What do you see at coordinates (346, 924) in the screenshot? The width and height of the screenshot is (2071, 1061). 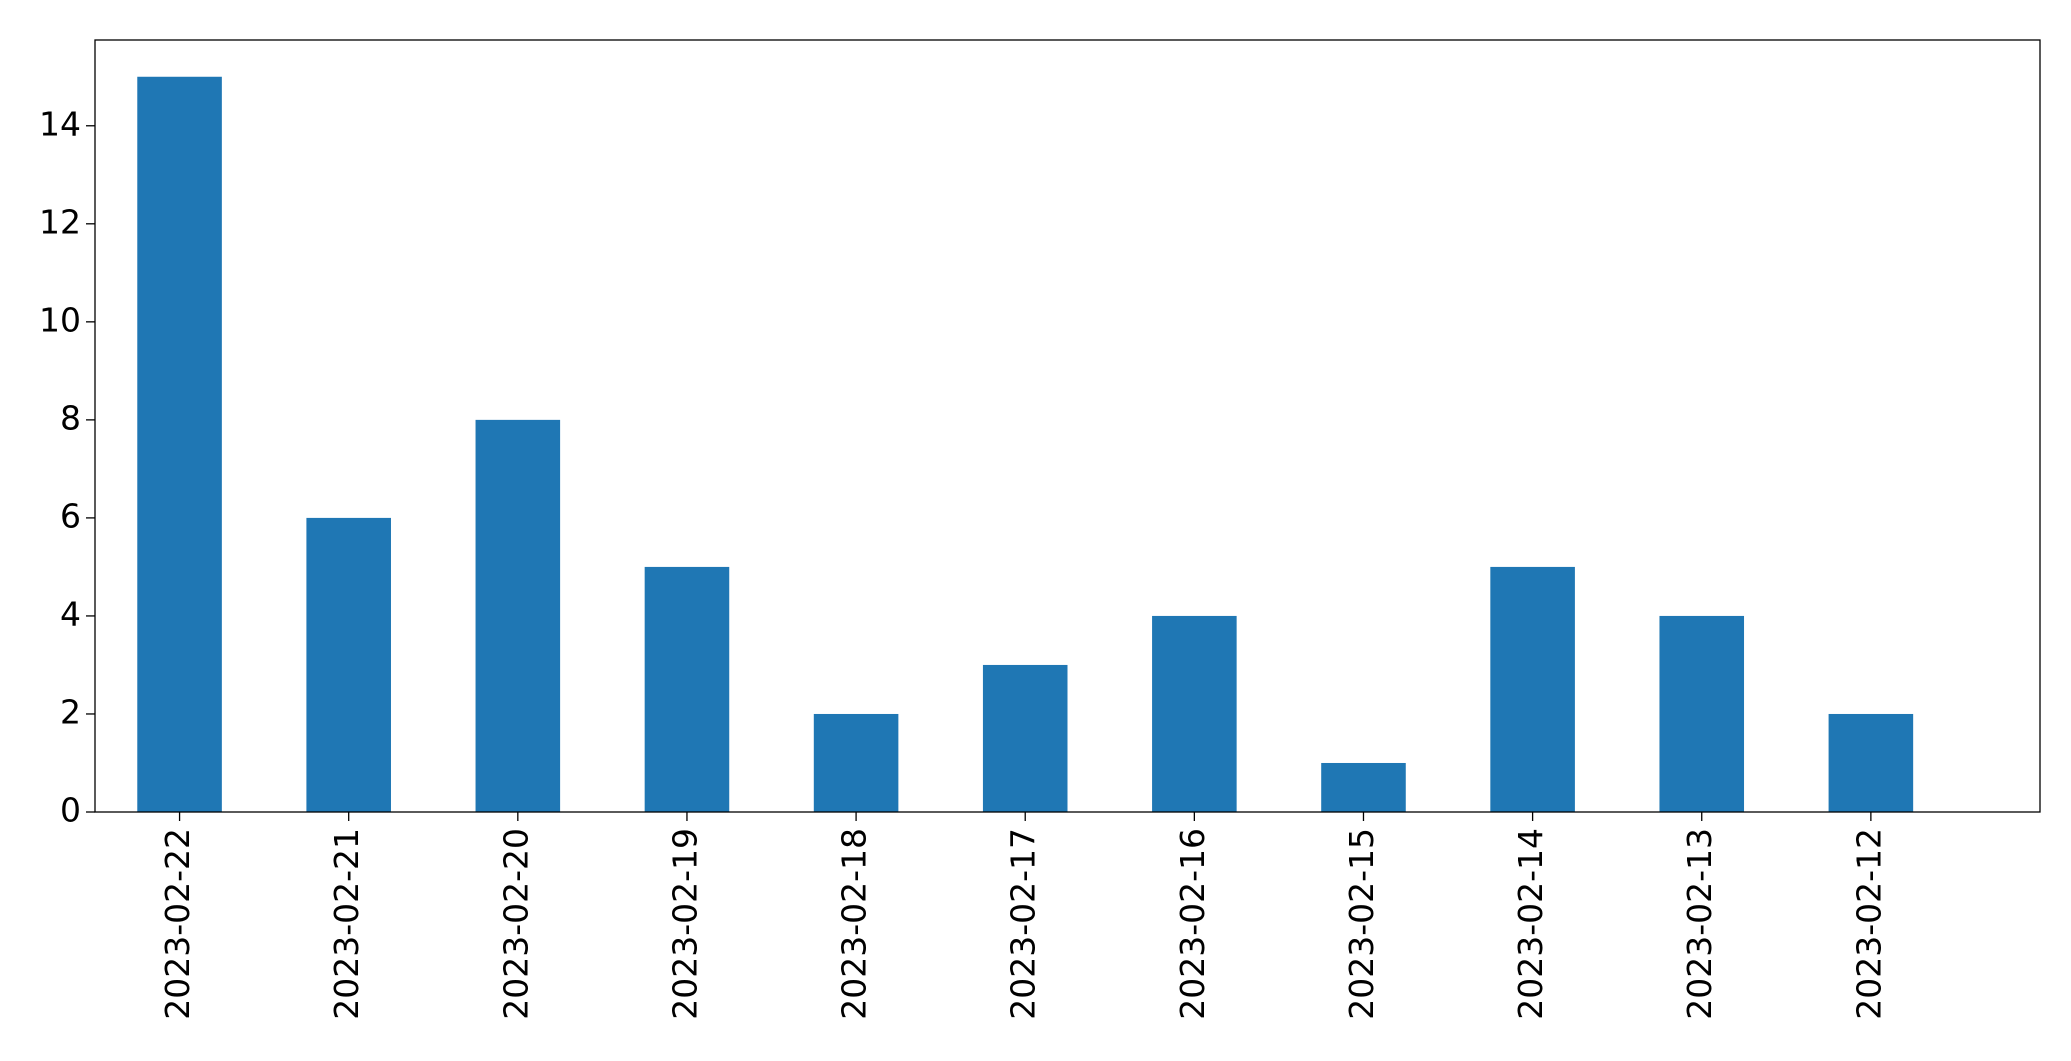 I see `x-tick-label: 2023-02-21` at bounding box center [346, 924].